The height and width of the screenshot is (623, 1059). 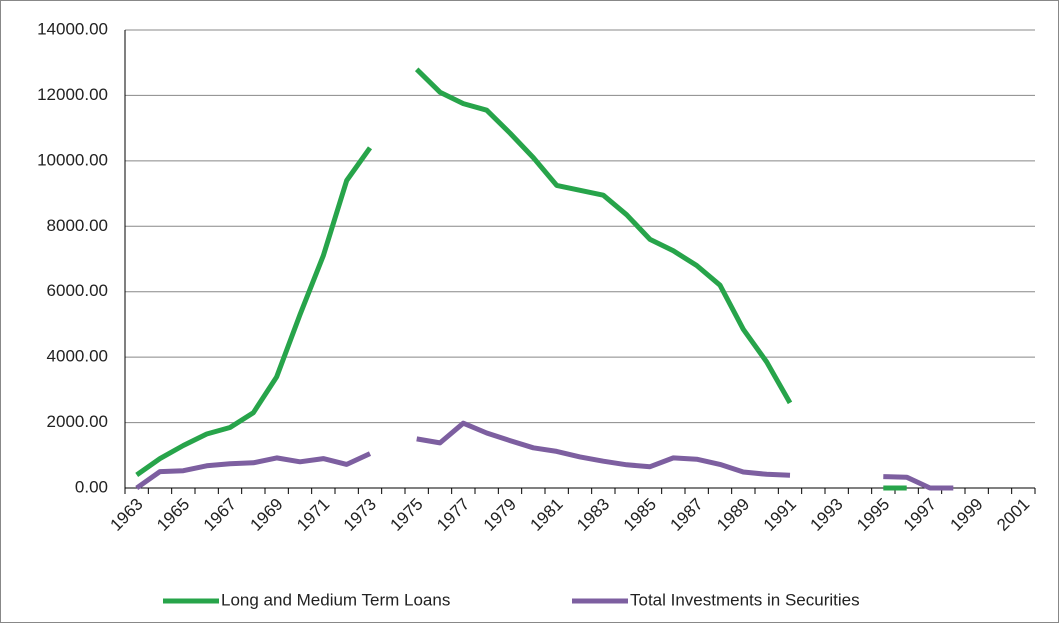 What do you see at coordinates (77, 421) in the screenshot?
I see `y-tick-label: 2000.00` at bounding box center [77, 421].